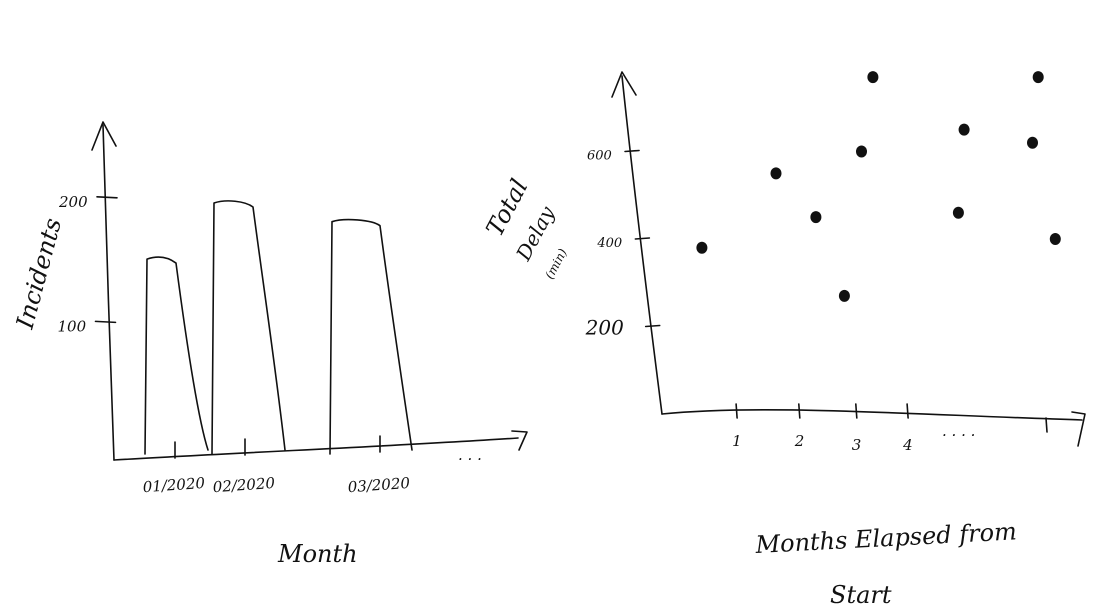 The height and width of the screenshot is (614, 1108). What do you see at coordinates (886, 538) in the screenshot?
I see `scatter-x-axis-label-line1: Months Elapsed from` at bounding box center [886, 538].